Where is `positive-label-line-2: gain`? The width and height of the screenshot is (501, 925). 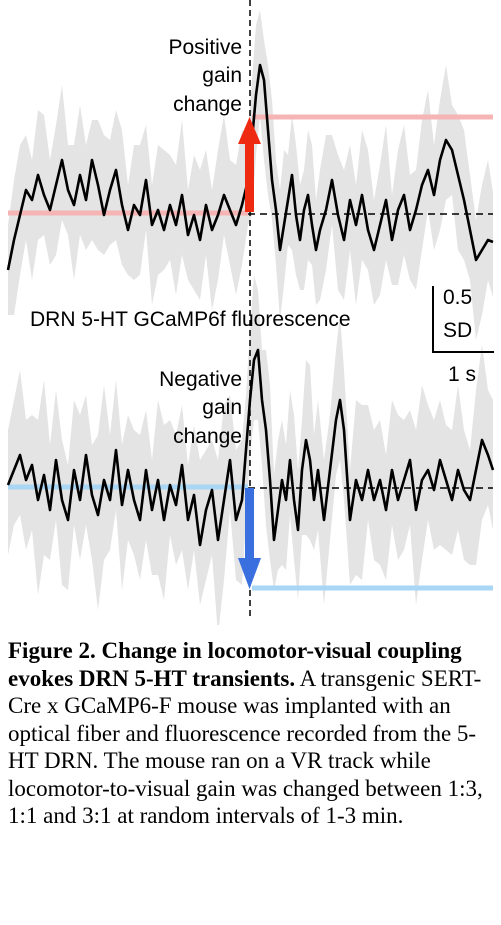 positive-label-line-2: gain is located at coordinates (222, 75).